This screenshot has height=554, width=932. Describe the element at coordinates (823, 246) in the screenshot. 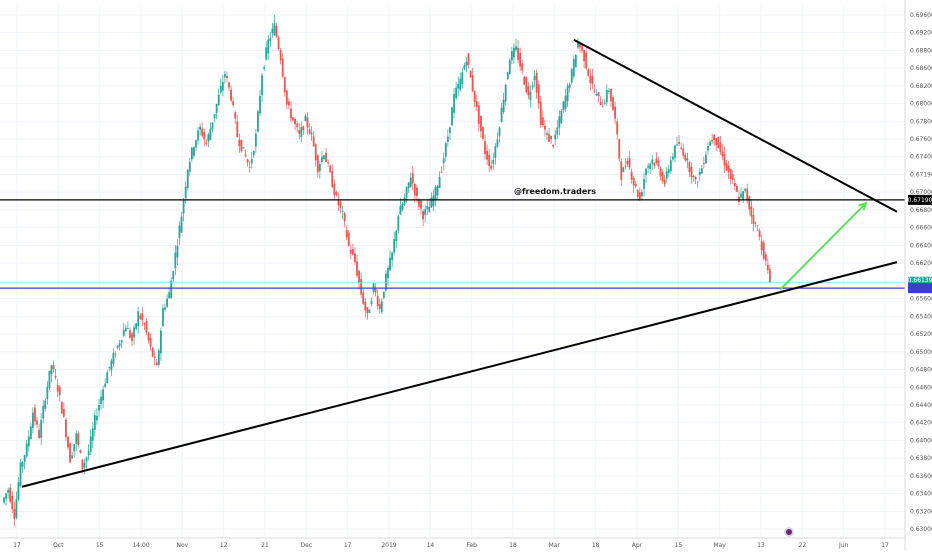

I see `projection-arrow` at that location.